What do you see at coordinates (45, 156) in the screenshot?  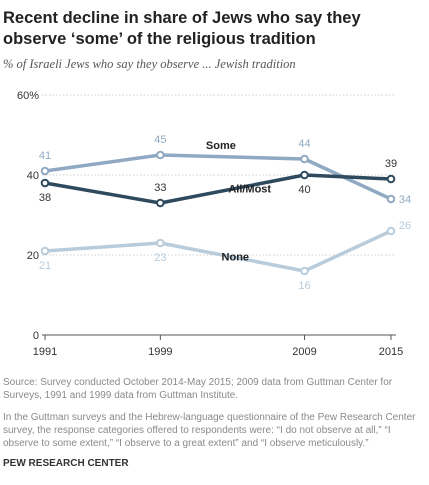 I see `data-label: 41` at bounding box center [45, 156].